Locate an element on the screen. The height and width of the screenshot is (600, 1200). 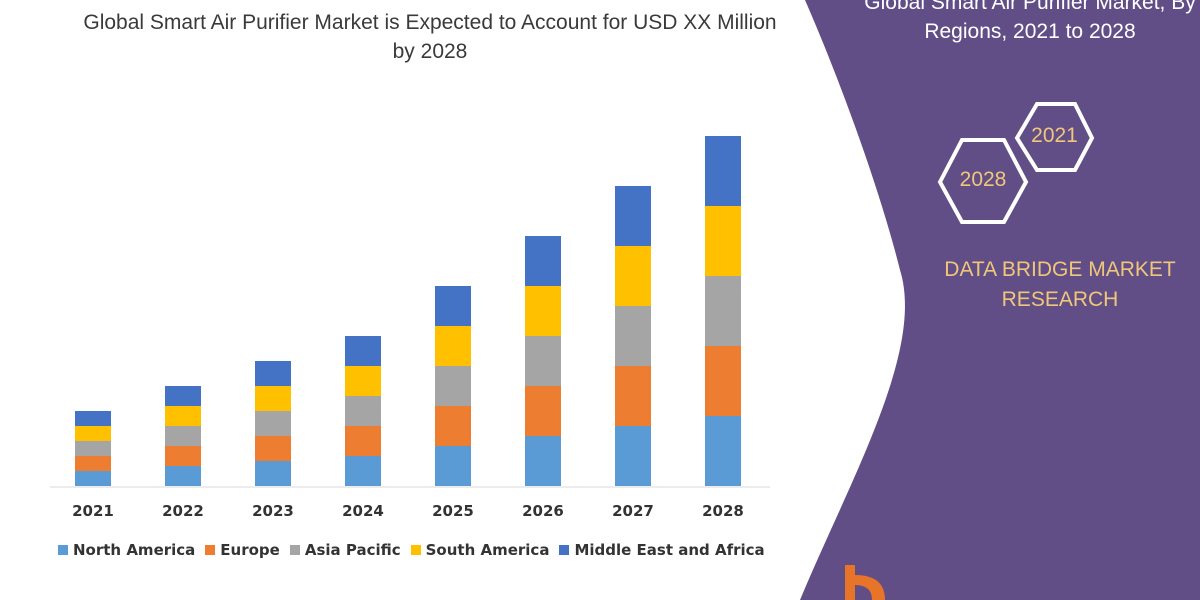
bar-2026-middle-east-and-africa is located at coordinates (543, 261).